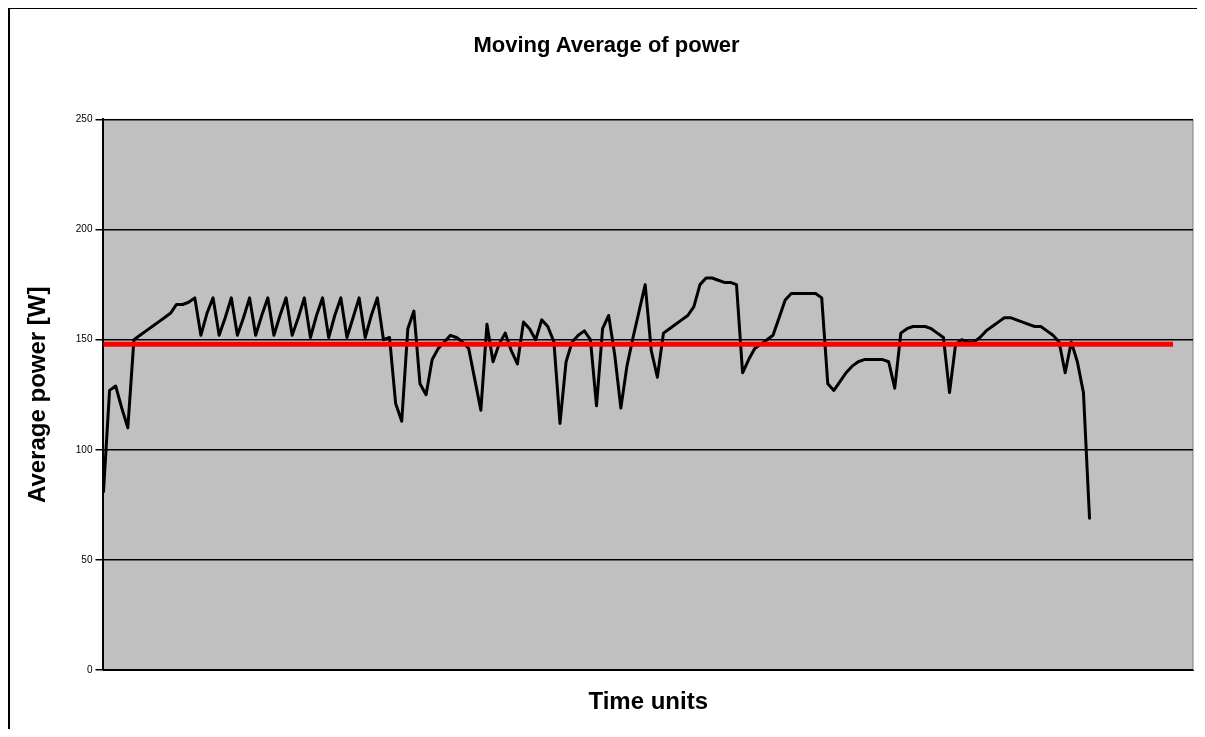 This screenshot has height=737, width=1205. What do you see at coordinates (84, 449) in the screenshot?
I see `y-tick-label: 100` at bounding box center [84, 449].